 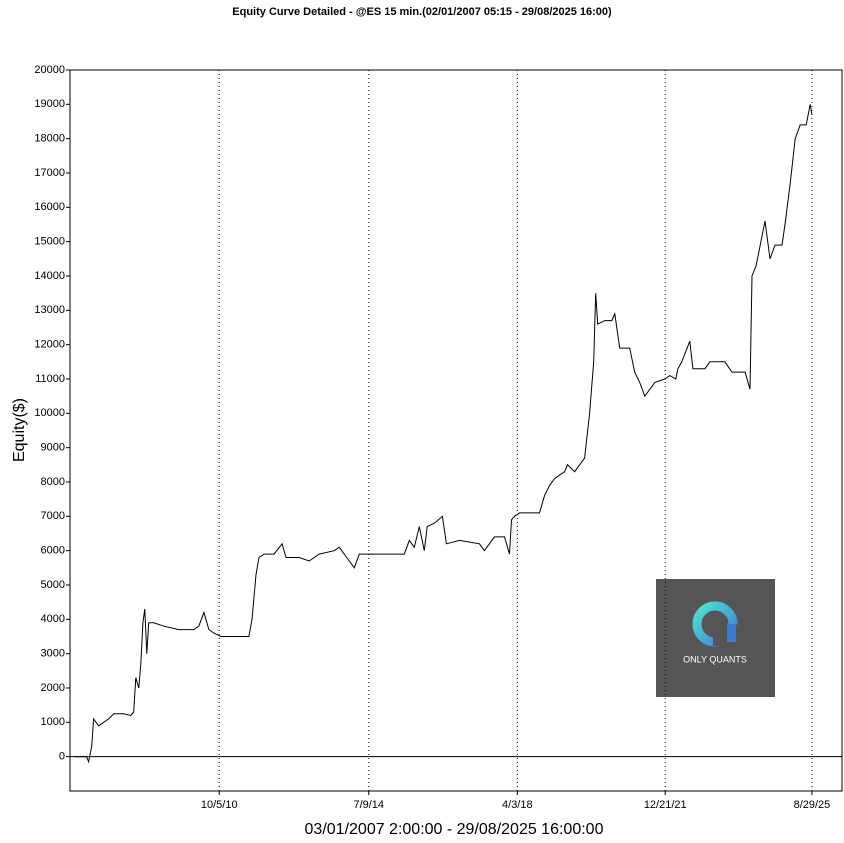 I want to click on watermark-text: ONLY QUANTS, so click(x=715, y=659).